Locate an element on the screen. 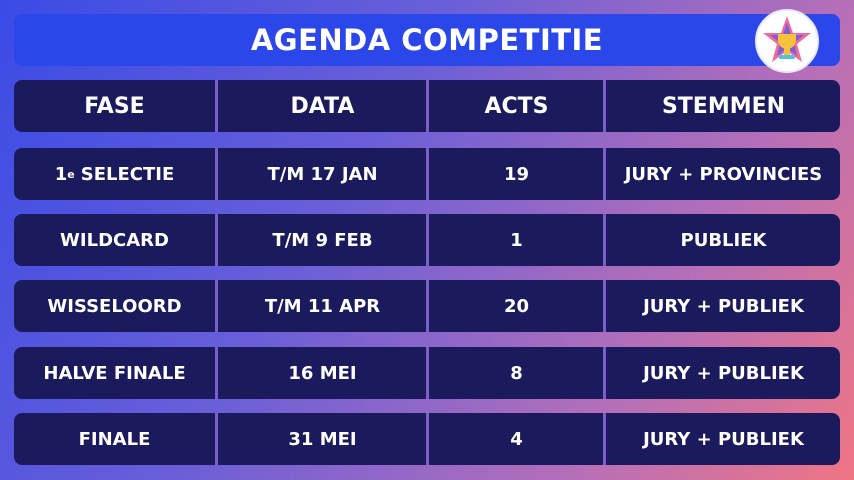 This screenshot has width=854, height=480. table-cell: 1 e SELECTIE is located at coordinates (114, 174).